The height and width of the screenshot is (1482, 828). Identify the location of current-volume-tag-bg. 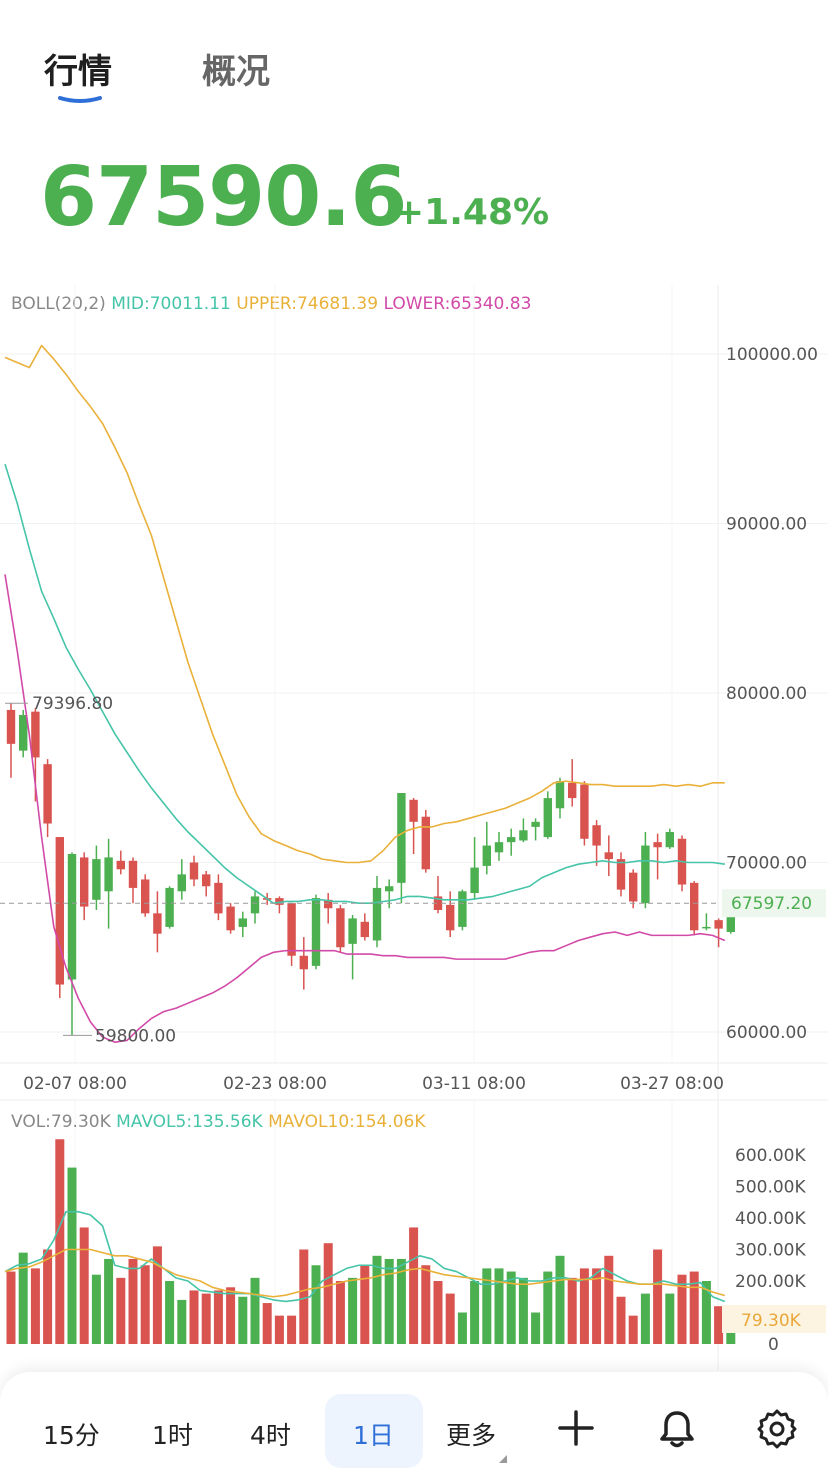
(774, 1319).